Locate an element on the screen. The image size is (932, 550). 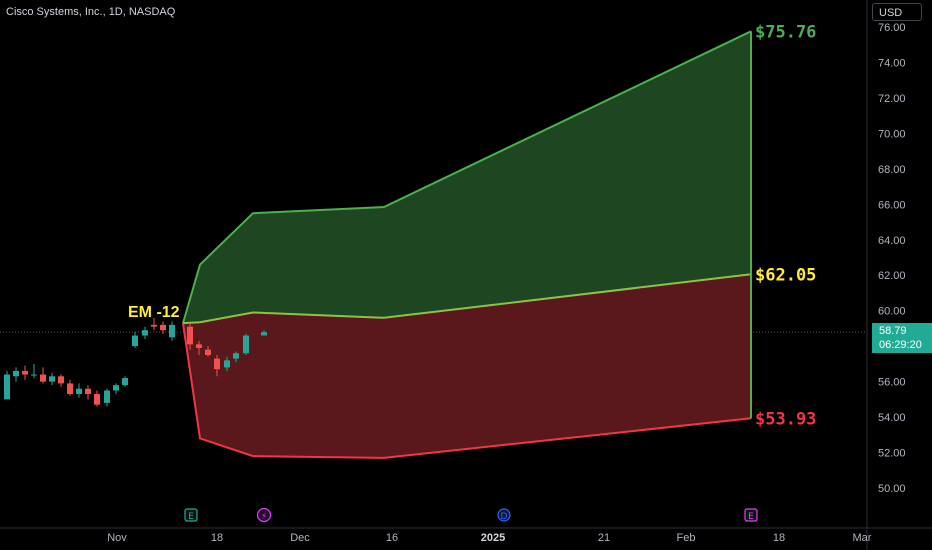
time-tick-label: 2025 is located at coordinates (493, 538).